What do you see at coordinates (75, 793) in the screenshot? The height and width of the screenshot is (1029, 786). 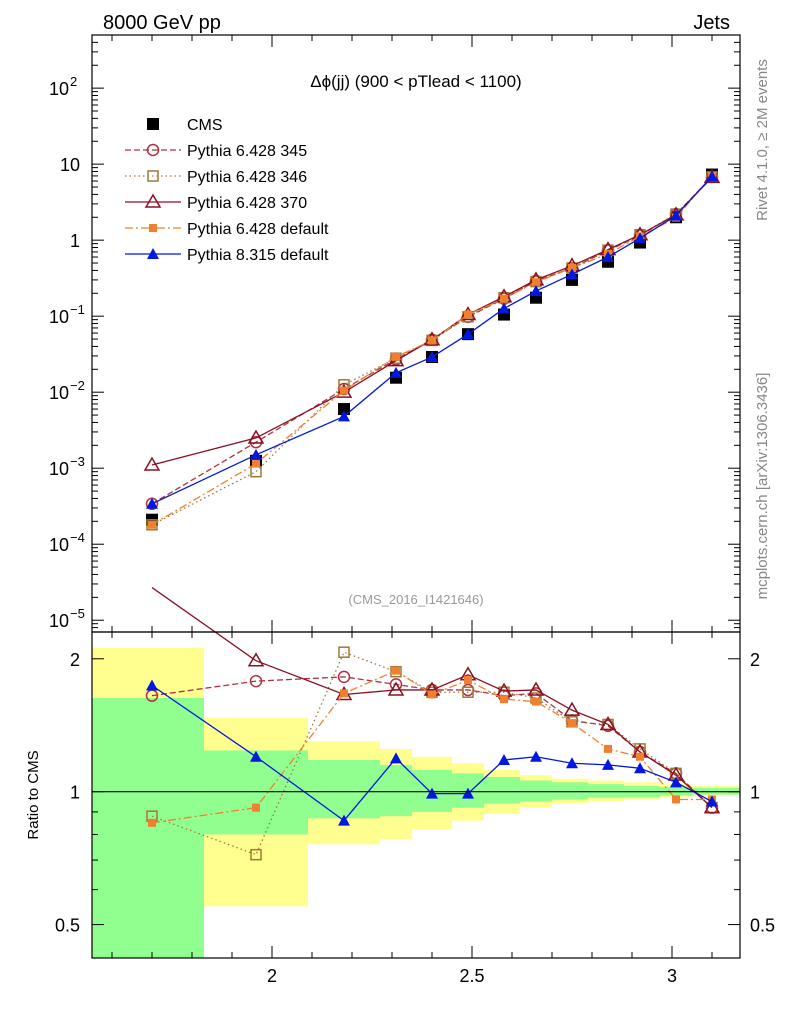 I see `ratio-y-tick-label-left: 1` at bounding box center [75, 793].